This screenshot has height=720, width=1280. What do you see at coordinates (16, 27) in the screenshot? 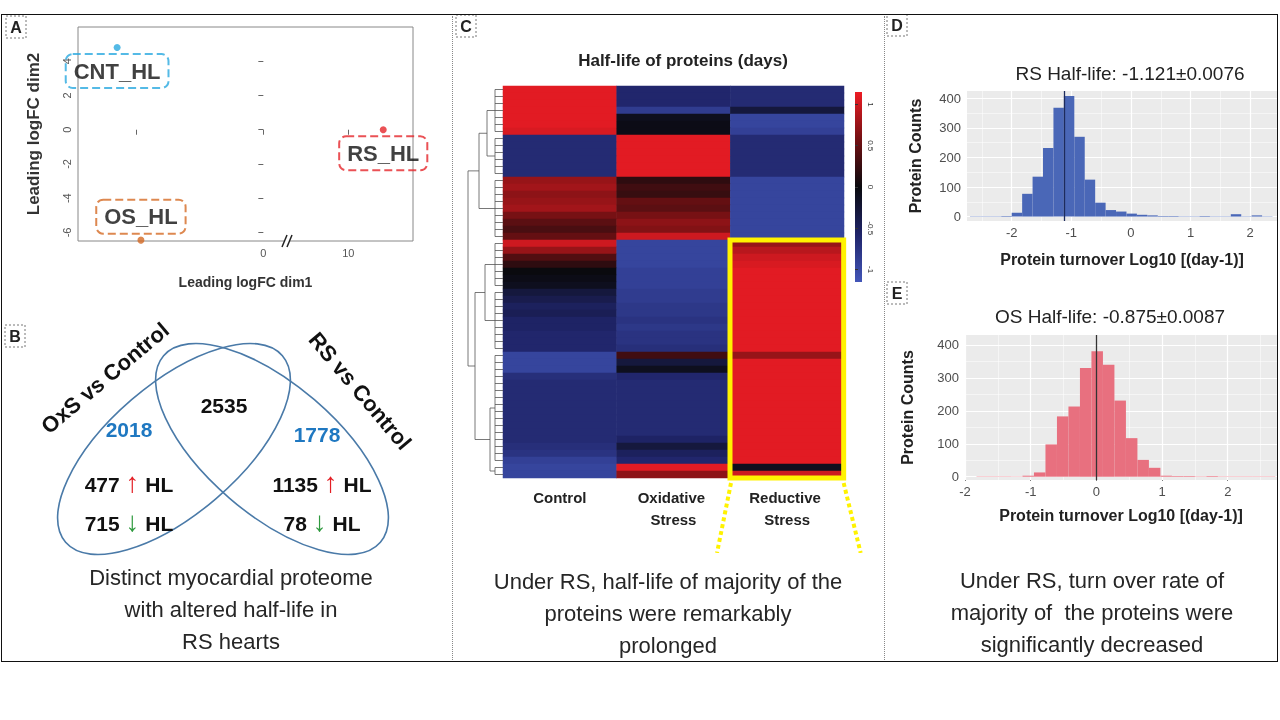
I see `text: A` at bounding box center [16, 27].